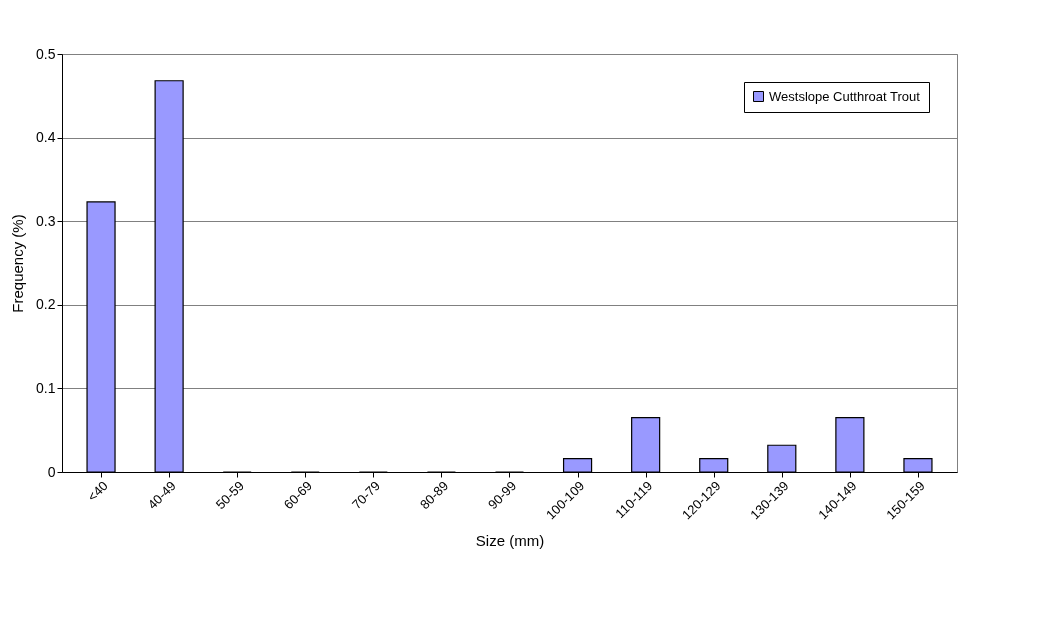  Describe the element at coordinates (46, 304) in the screenshot. I see `y-tick-label: 0.2` at that location.